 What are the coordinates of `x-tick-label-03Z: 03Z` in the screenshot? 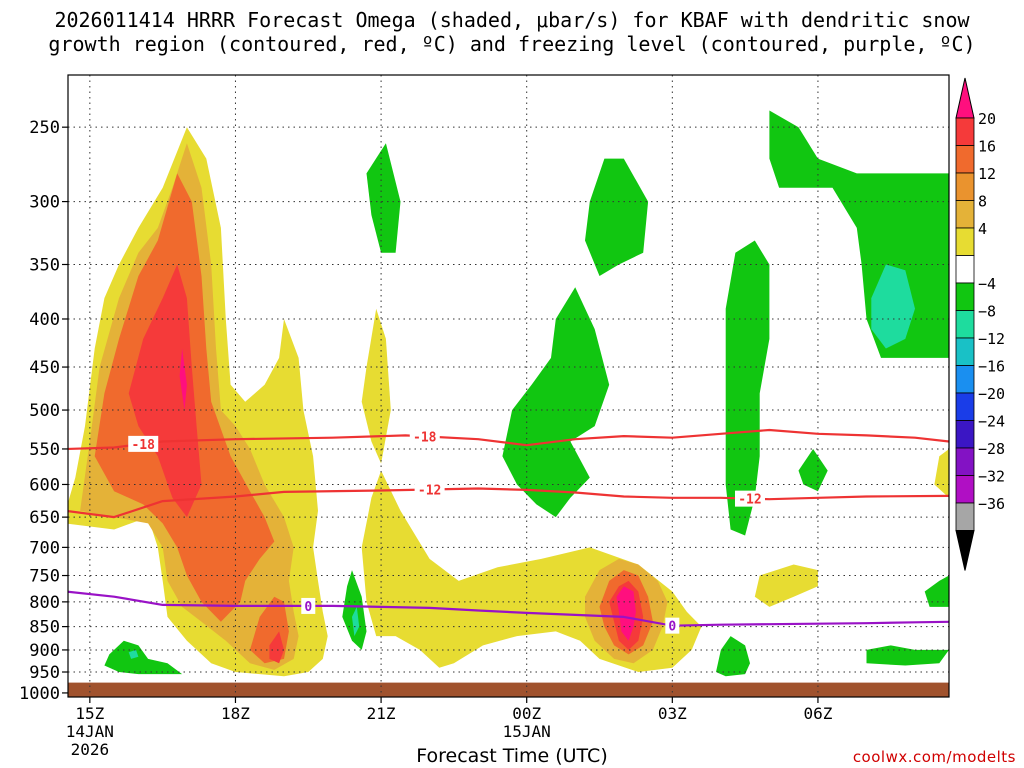 It's located at (672, 713).